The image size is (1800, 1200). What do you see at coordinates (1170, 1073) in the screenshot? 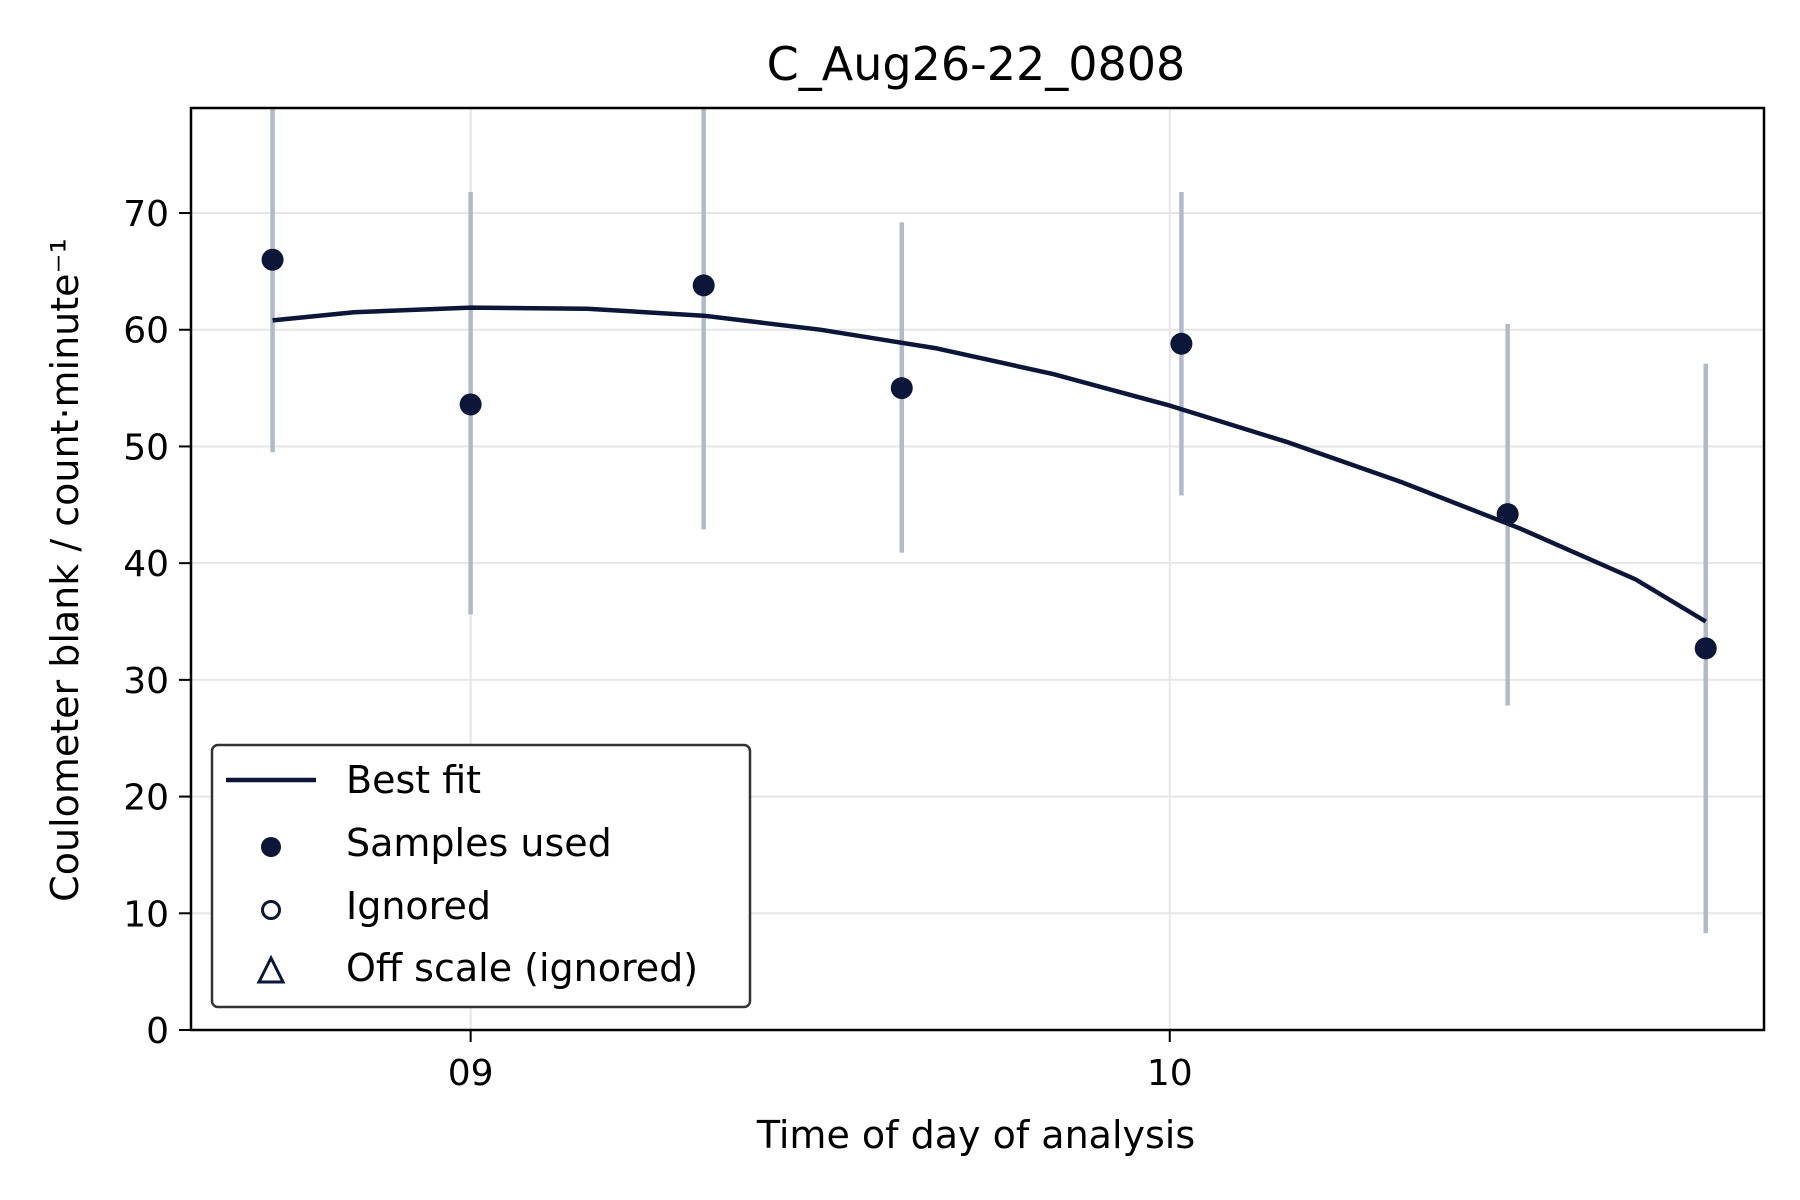
I see `x-tick-label: 10` at bounding box center [1170, 1073].